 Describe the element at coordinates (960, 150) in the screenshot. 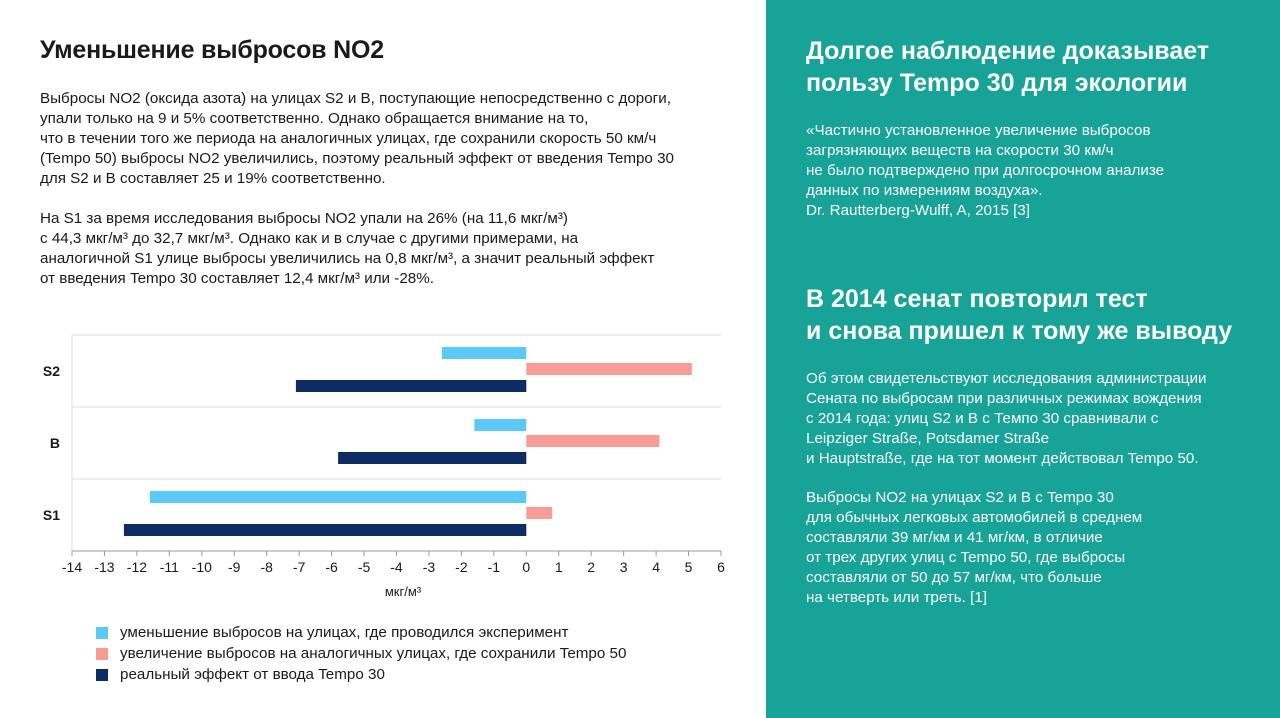

I see `text-line: загрязняющих веществ на скорости 30 км/ч` at that location.